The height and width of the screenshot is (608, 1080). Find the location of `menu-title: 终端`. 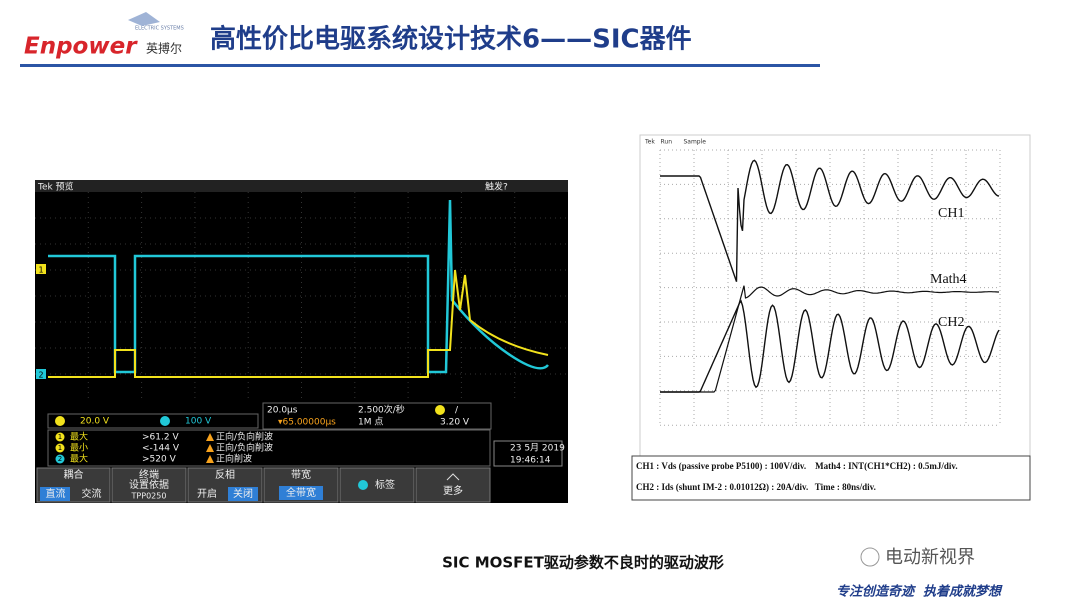

menu-title: 终端 is located at coordinates (149, 474).